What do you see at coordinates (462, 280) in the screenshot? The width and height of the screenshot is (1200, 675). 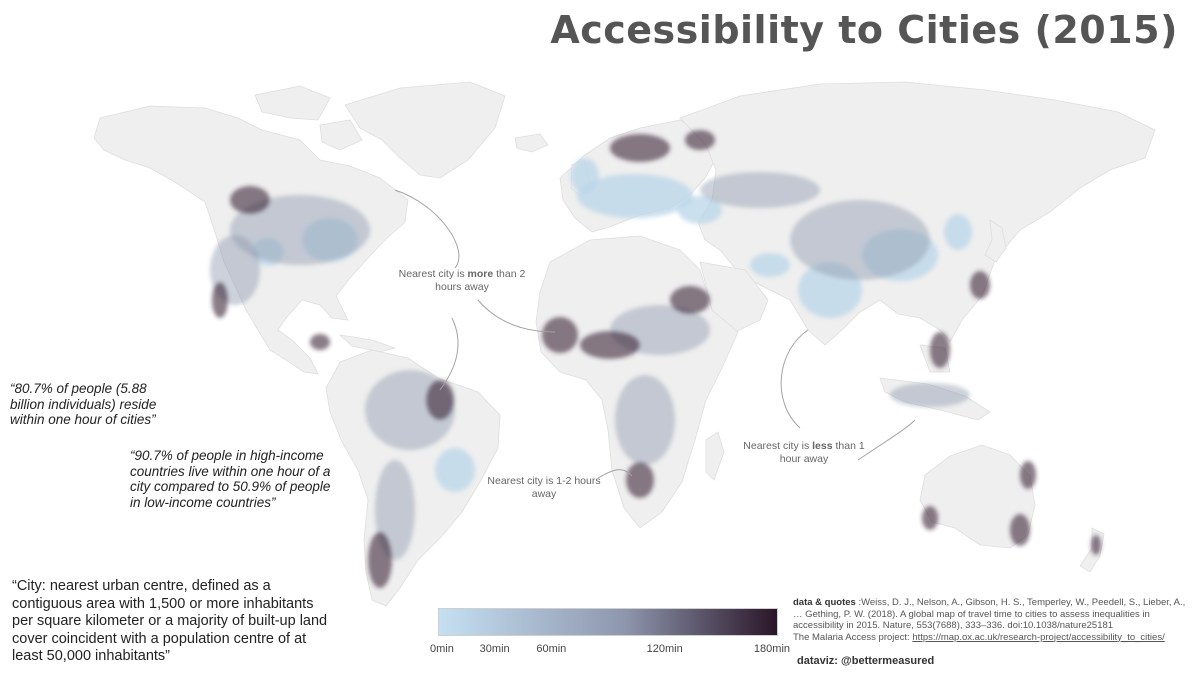 I see `annotation-more-than-2-hours: Nearest city is more than 2 hours away` at bounding box center [462, 280].